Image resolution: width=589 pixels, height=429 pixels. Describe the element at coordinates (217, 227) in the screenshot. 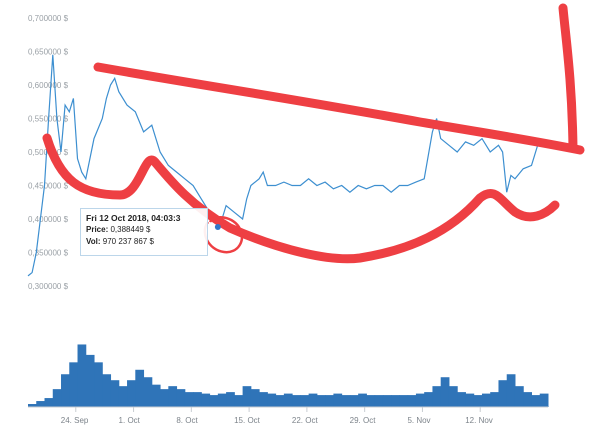

I see `tooltip-point-marker` at that location.